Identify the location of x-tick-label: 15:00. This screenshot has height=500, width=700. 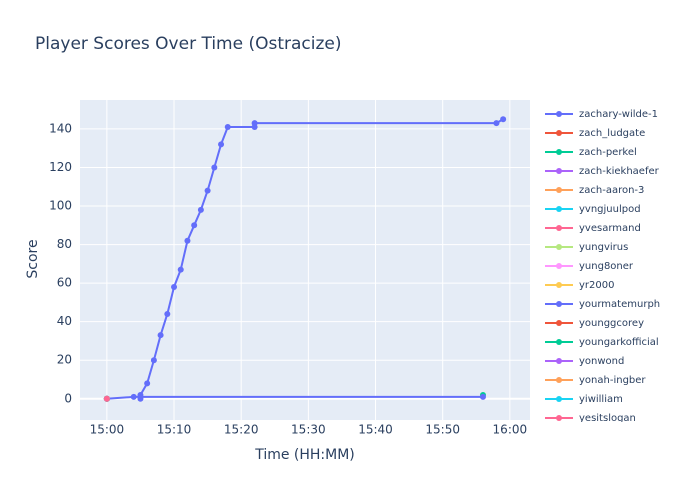
(107, 430).